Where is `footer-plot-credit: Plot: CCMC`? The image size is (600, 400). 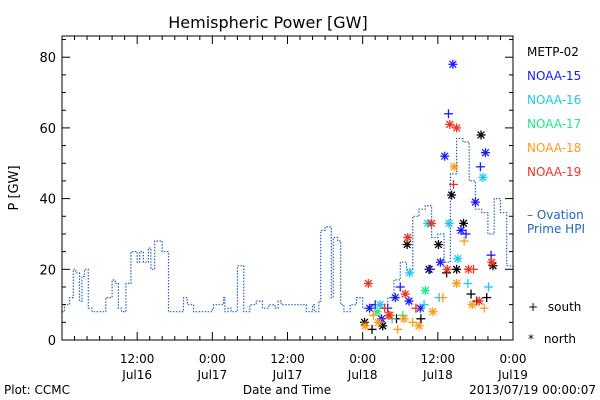
footer-plot-credit: Plot: CCMC is located at coordinates (37, 390).